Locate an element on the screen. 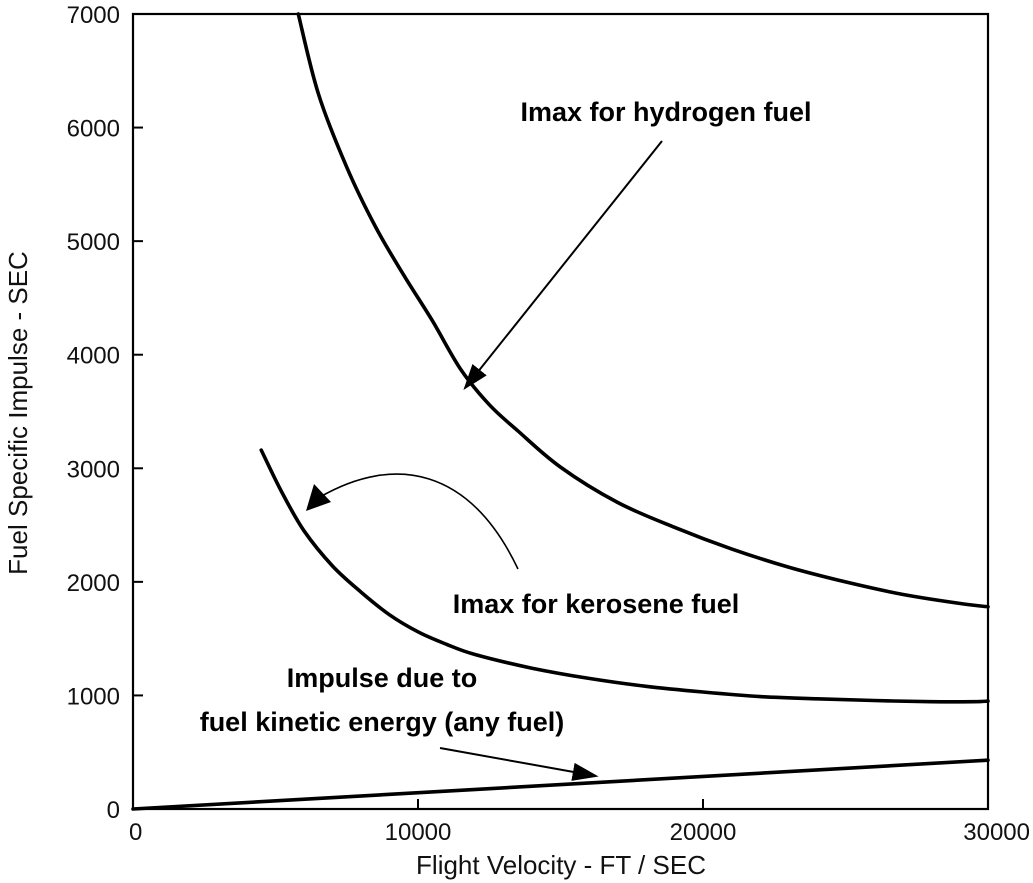 Image resolution: width=1033 pixels, height=883 pixels. x-tick-label: 30000 is located at coordinates (996, 832).